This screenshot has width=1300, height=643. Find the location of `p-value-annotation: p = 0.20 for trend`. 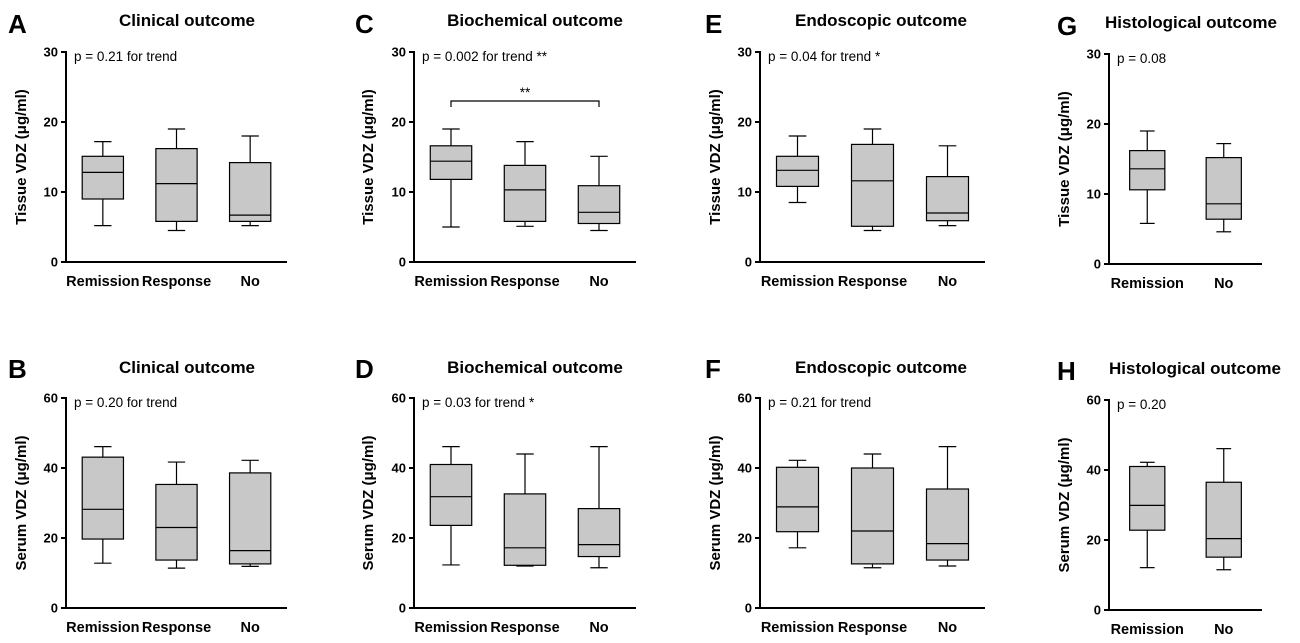

p-value-annotation: p = 0.20 for trend is located at coordinates (125, 402).